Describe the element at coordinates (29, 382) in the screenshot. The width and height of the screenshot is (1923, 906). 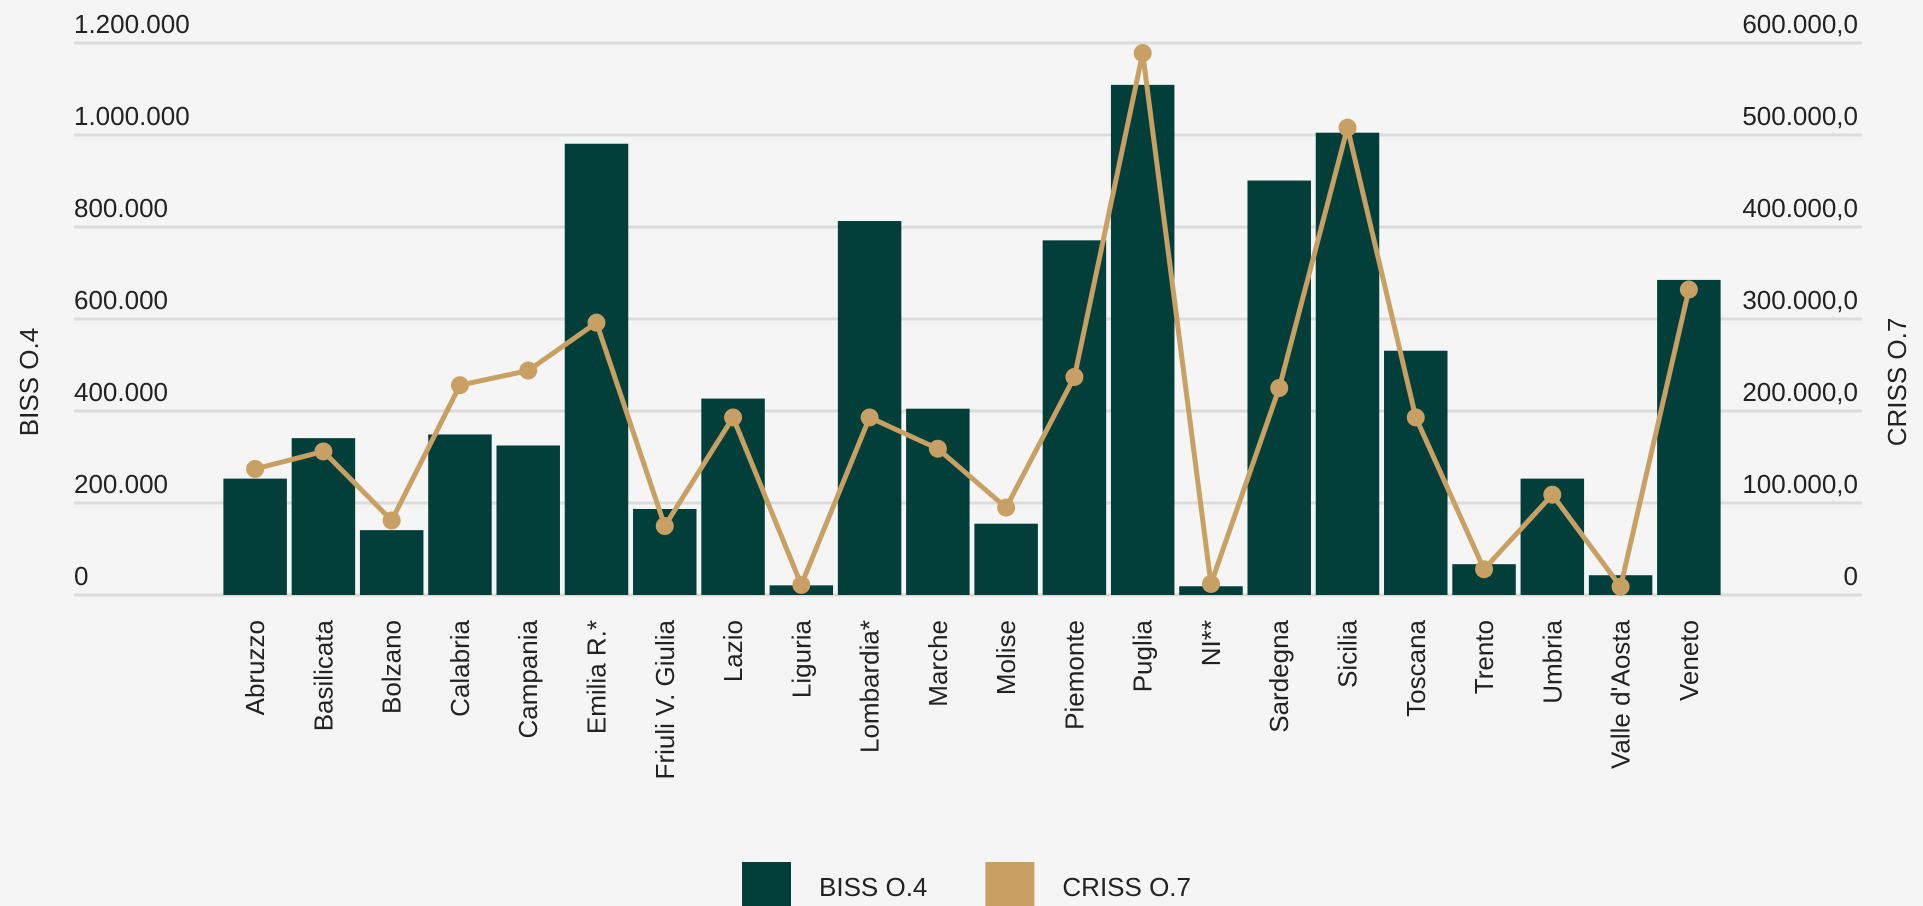
I see `y-axis-label: BISS O.4` at that location.